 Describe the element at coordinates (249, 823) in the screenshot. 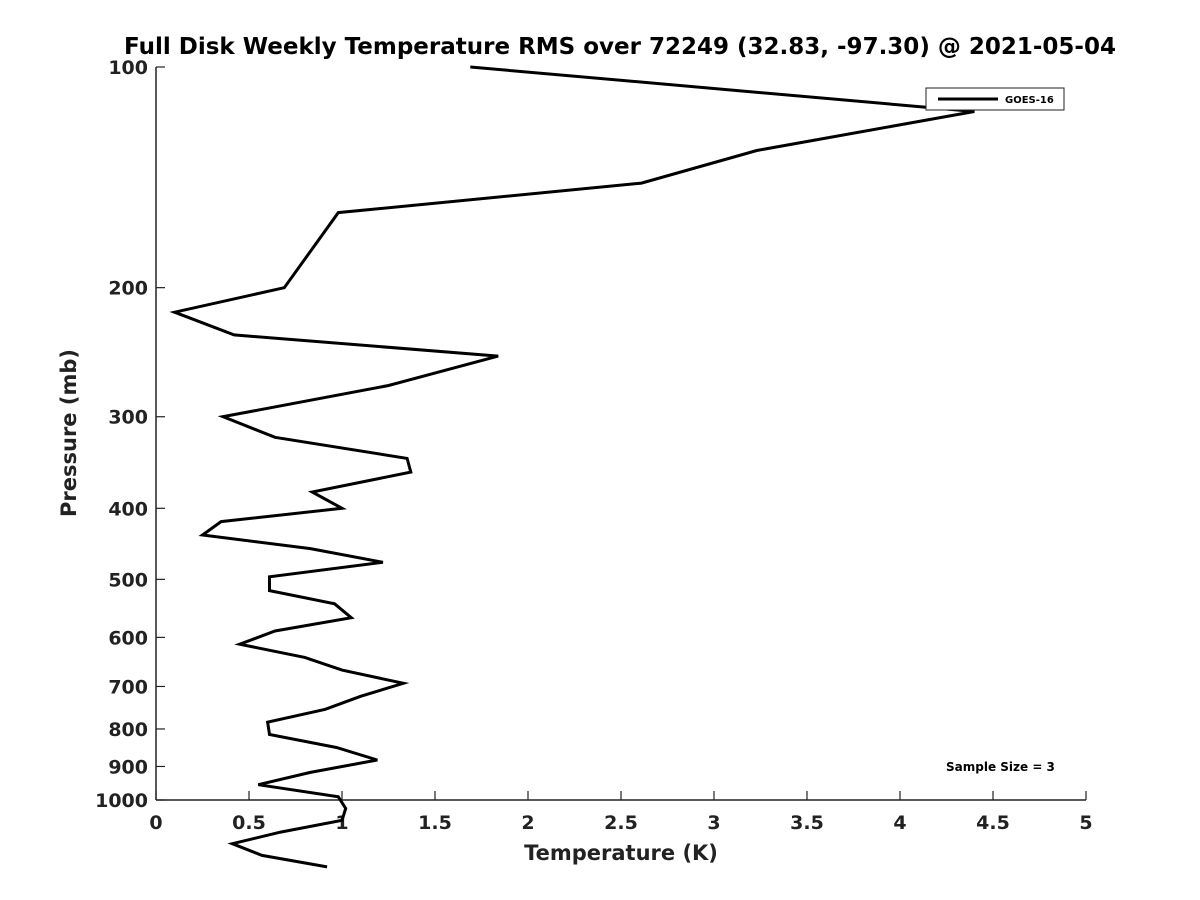

I see `x-tick-label: 0.5` at that location.